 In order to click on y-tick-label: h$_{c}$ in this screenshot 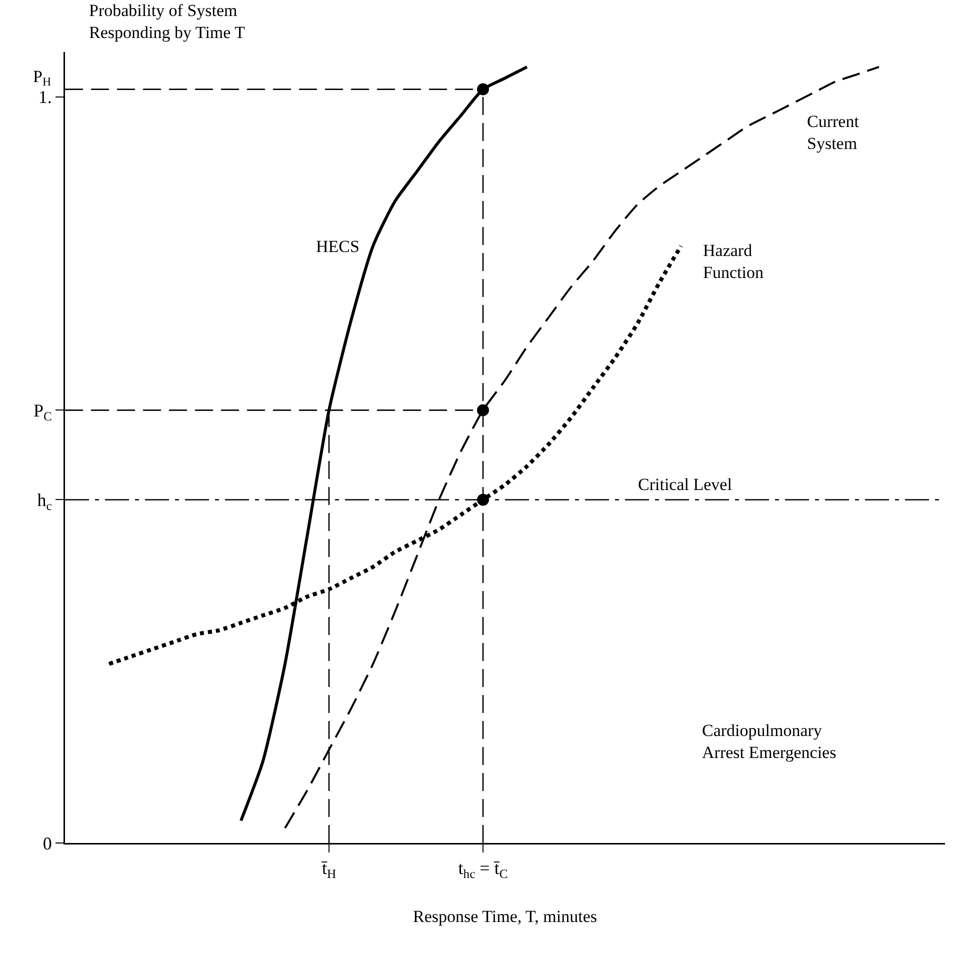, I will do `click(44, 501)`.